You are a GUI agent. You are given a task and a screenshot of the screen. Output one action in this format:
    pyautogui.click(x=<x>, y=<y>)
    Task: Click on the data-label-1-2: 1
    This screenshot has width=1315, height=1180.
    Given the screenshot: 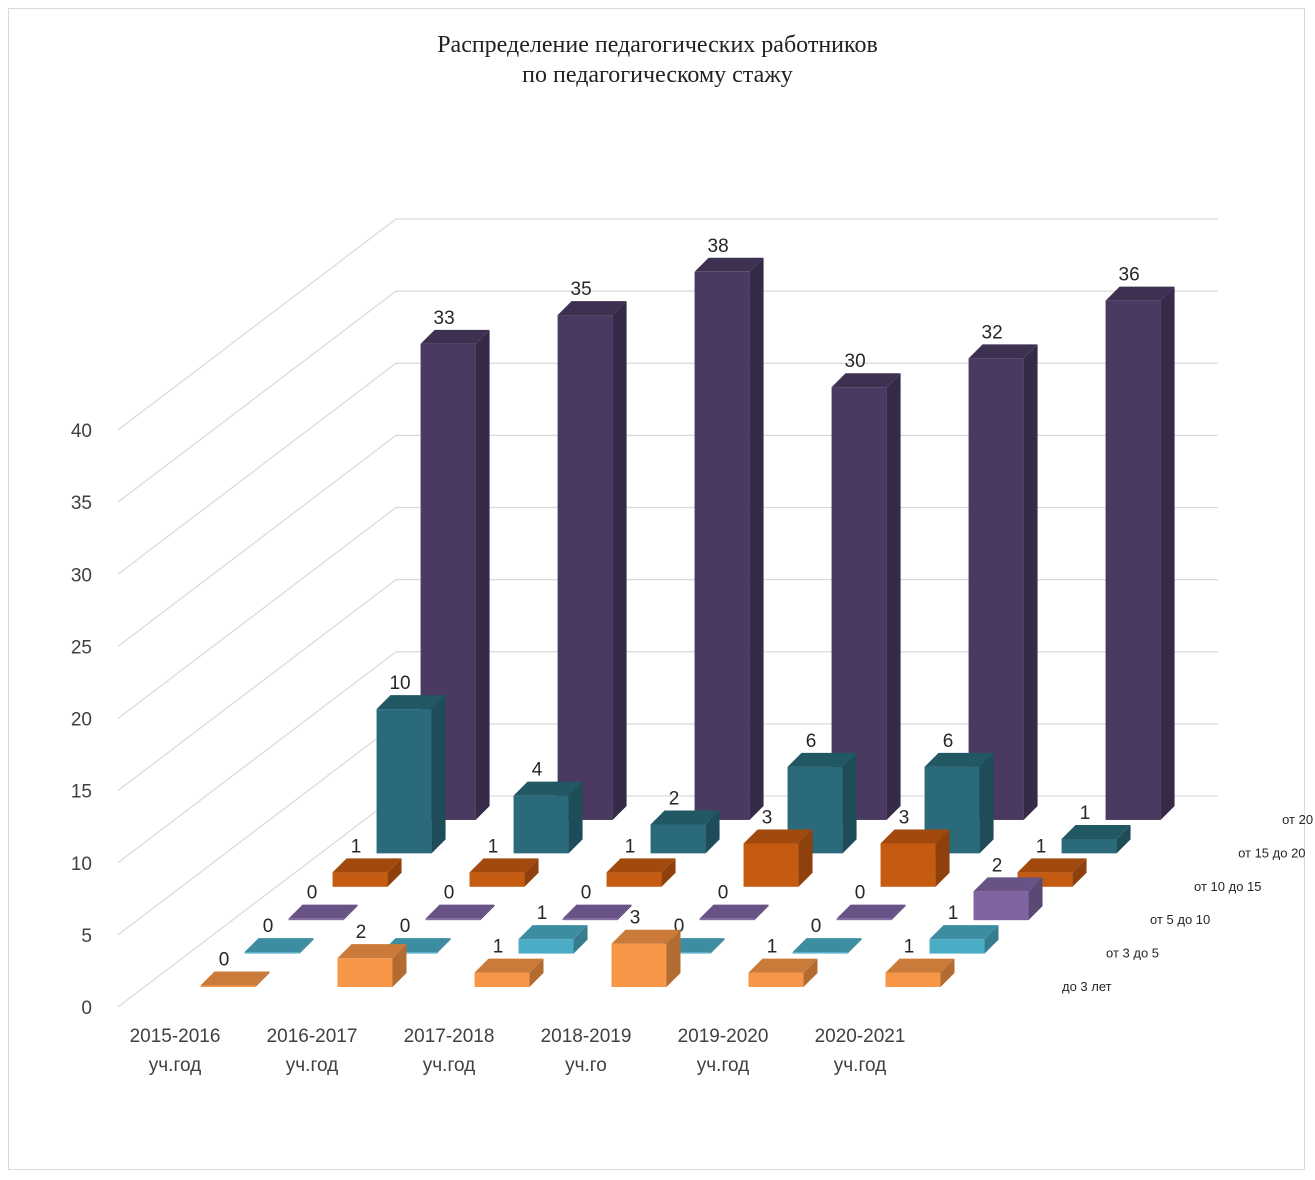 What is the action you would take?
    pyautogui.click(x=542, y=913)
    